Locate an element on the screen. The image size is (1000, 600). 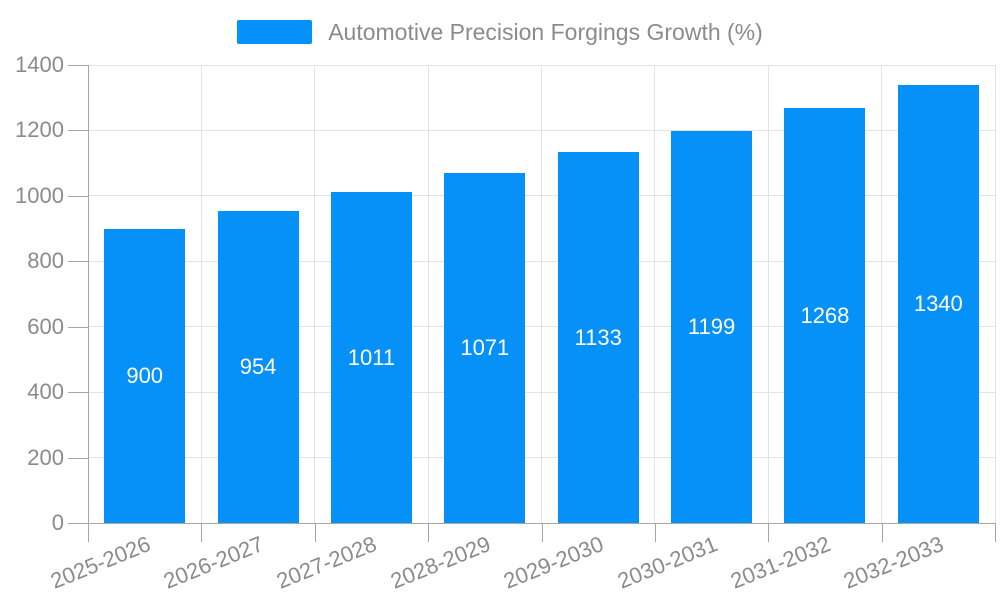
bar-value-label: 1199 is located at coordinates (711, 326).